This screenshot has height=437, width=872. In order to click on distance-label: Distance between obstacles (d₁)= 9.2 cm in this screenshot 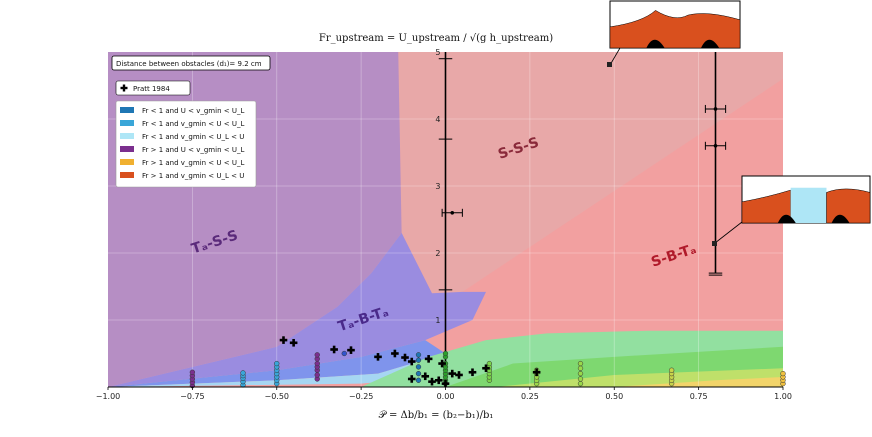, I will do `click(189, 64)`.